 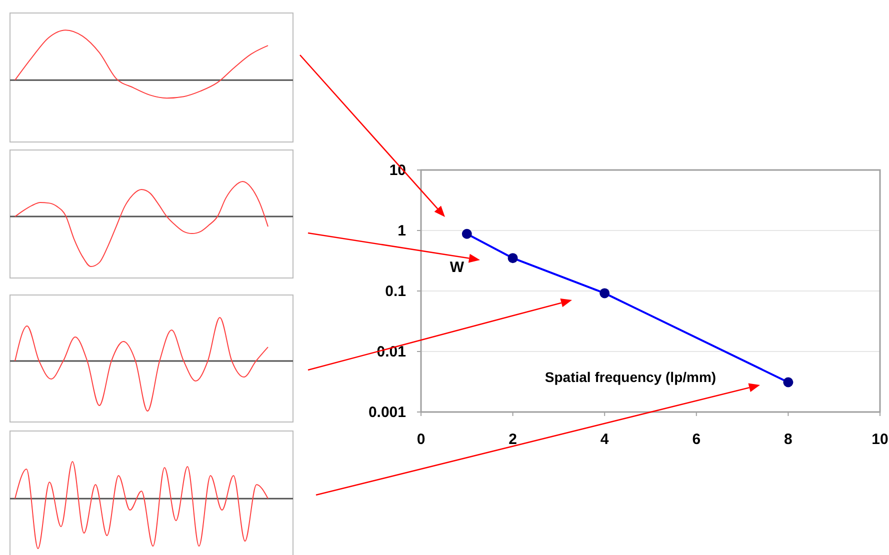 I want to click on x-axis-title: Spatial frequency (lp/mm), so click(x=630, y=377).